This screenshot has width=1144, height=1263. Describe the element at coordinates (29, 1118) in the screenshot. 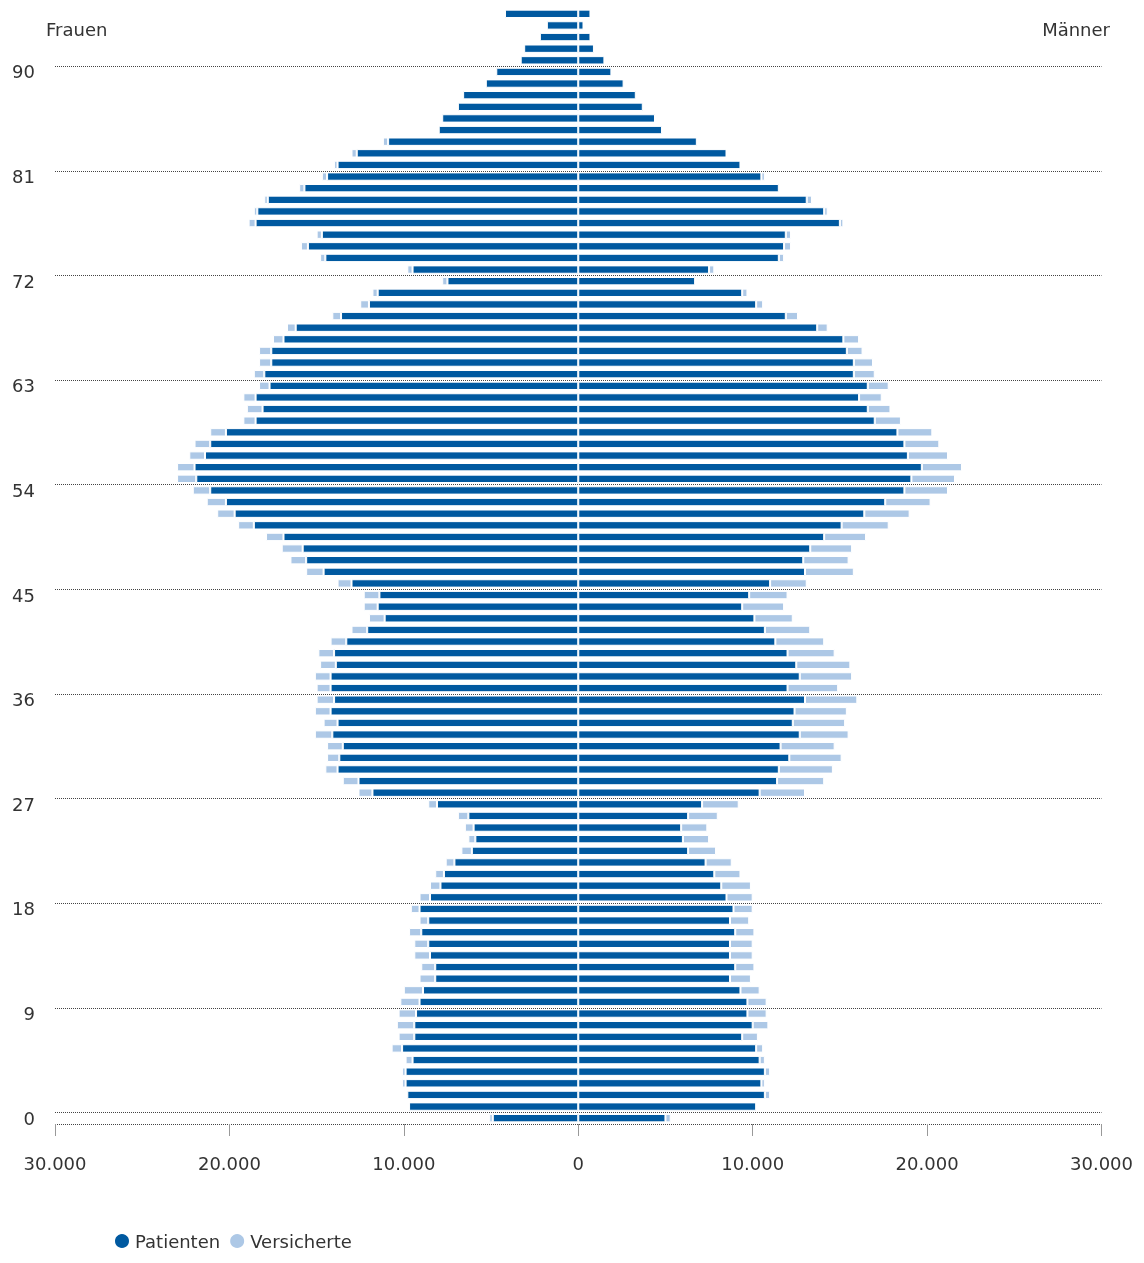

I see `y-tick-label: 0` at that location.